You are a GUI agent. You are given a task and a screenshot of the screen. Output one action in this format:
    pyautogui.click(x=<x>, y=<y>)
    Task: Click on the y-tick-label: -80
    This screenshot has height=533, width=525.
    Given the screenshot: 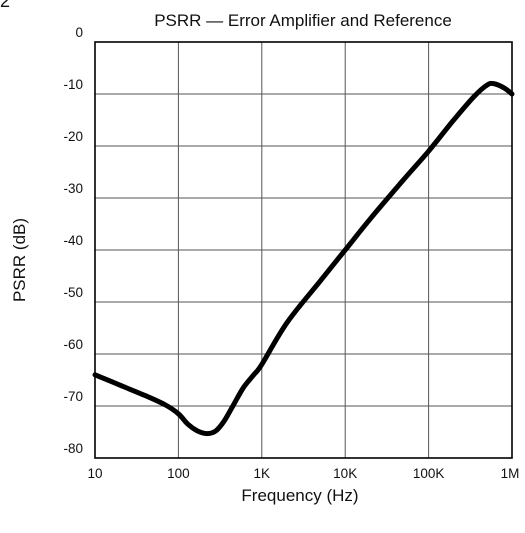 What is the action you would take?
    pyautogui.click(x=73, y=448)
    